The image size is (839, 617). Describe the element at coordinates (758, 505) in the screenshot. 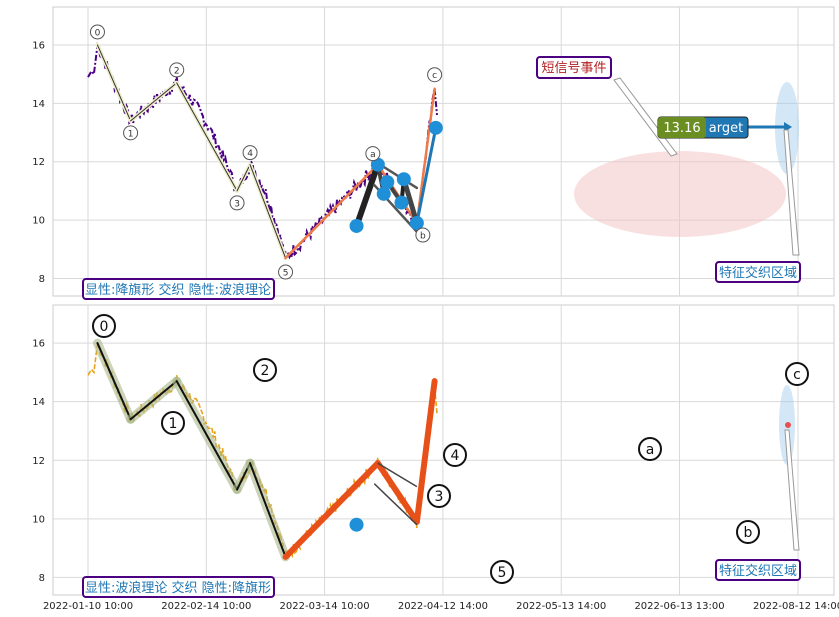

I see `bottom-zone-annotation: 特征交织区域` at that location.